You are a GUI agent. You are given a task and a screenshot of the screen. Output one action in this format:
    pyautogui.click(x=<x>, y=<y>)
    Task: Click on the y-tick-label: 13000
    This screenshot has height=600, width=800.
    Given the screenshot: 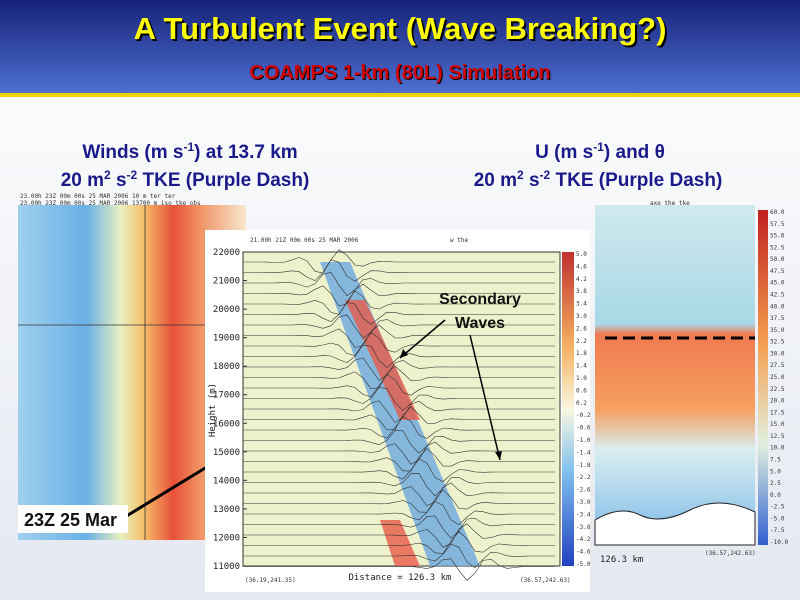 What is the action you would take?
    pyautogui.click(x=226, y=510)
    